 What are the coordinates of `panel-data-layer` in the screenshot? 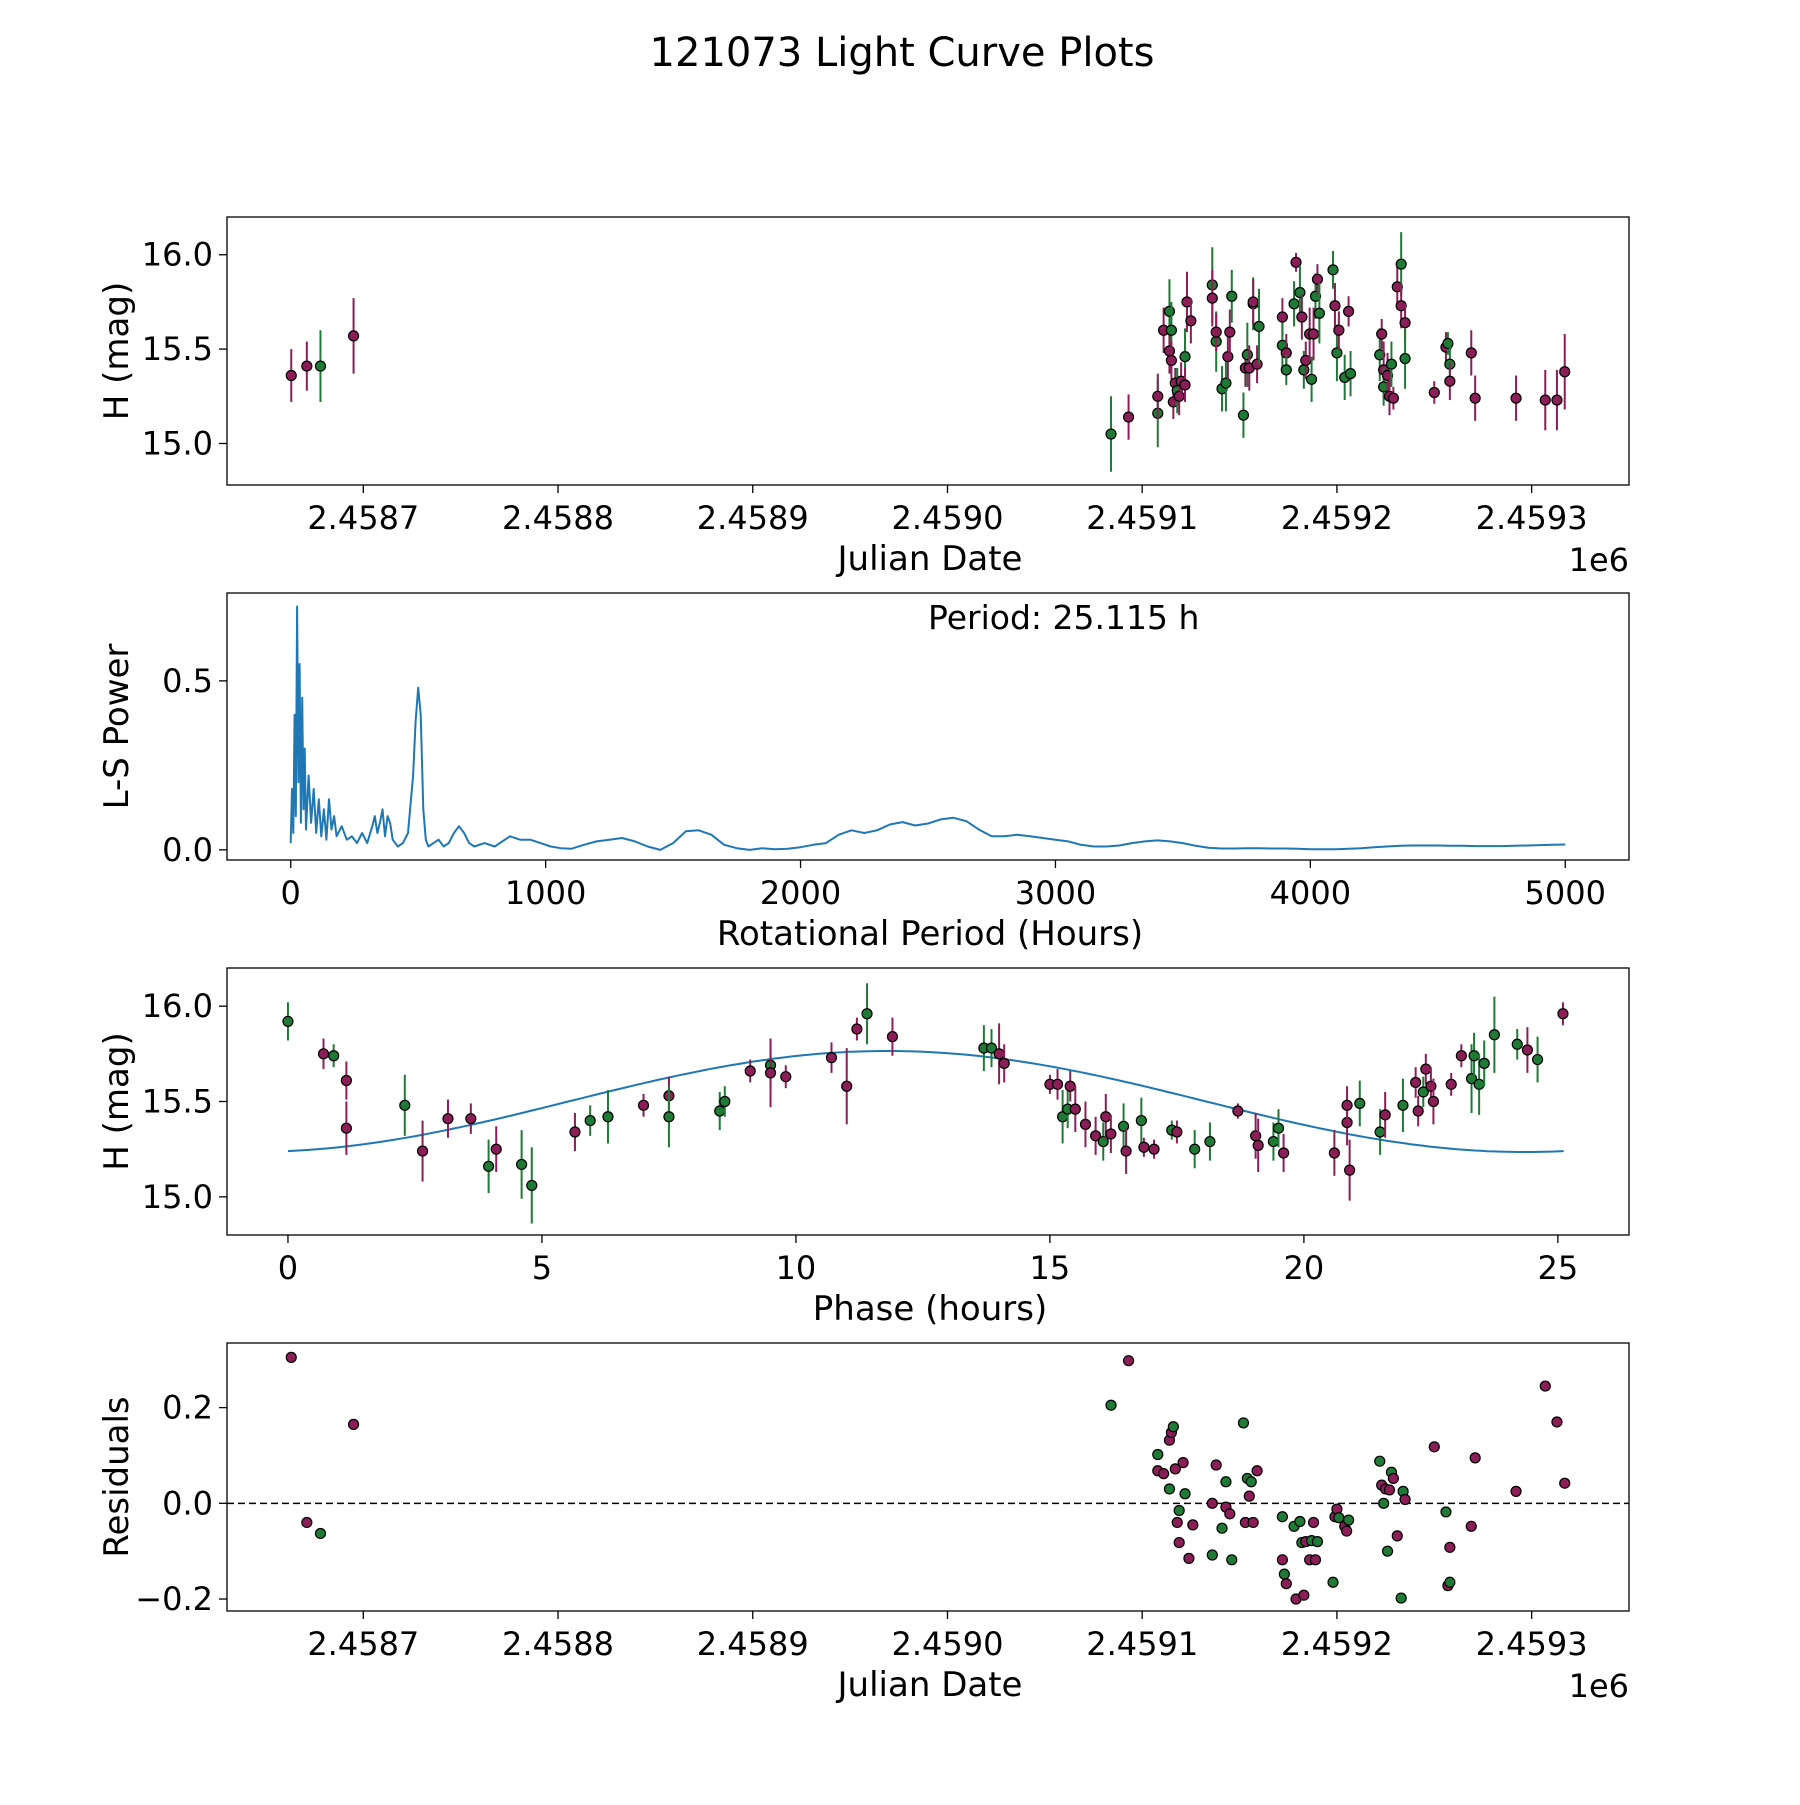 It's located at (925, 1103).